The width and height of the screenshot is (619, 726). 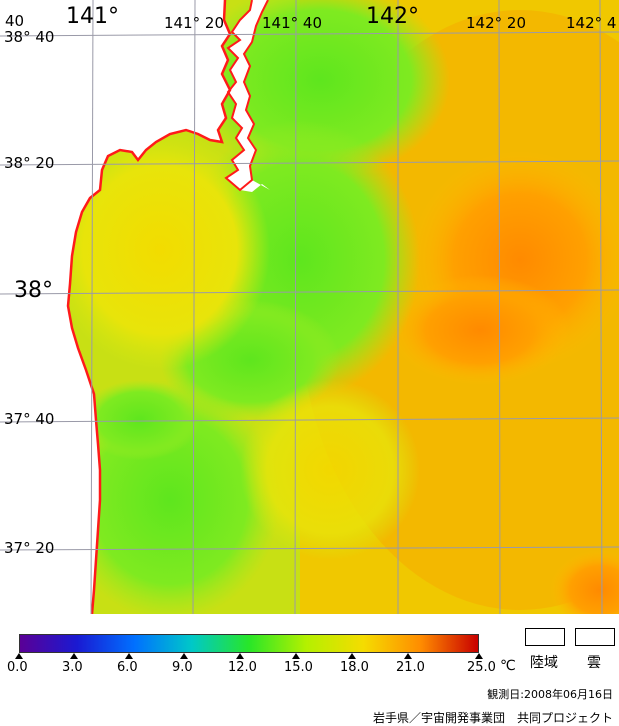 What do you see at coordinates (182, 667) in the screenshot?
I see `colorbar-tick-label: 9.0` at bounding box center [182, 667].